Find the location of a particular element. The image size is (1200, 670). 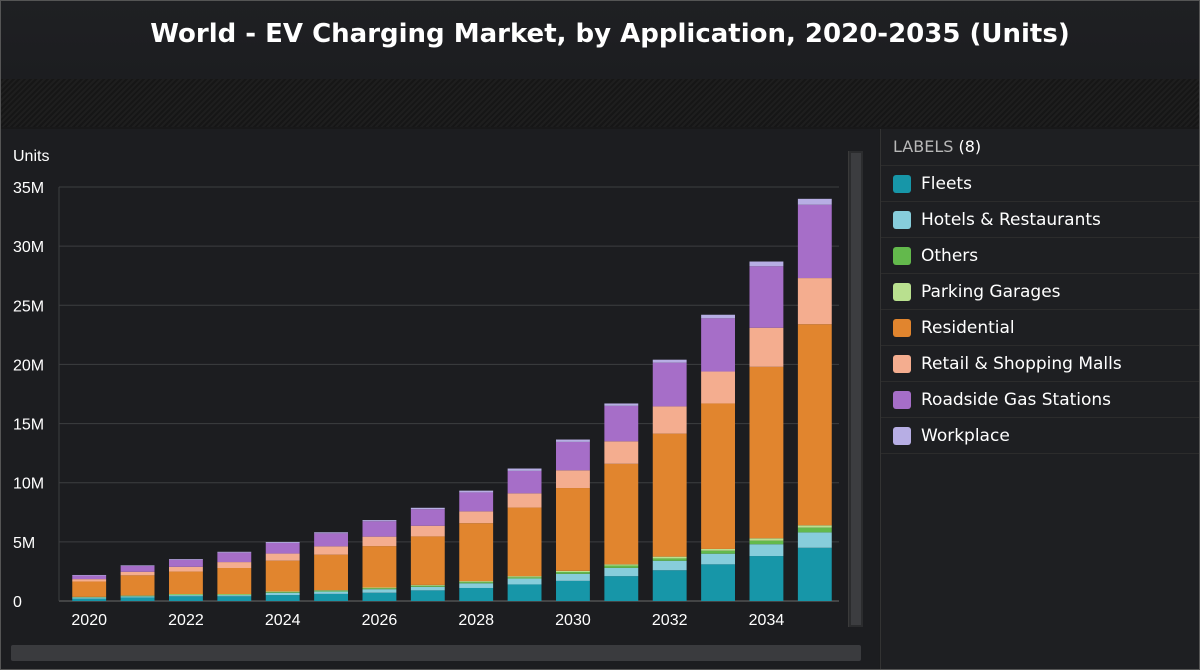

y-tick-label: 10M is located at coordinates (28, 484).